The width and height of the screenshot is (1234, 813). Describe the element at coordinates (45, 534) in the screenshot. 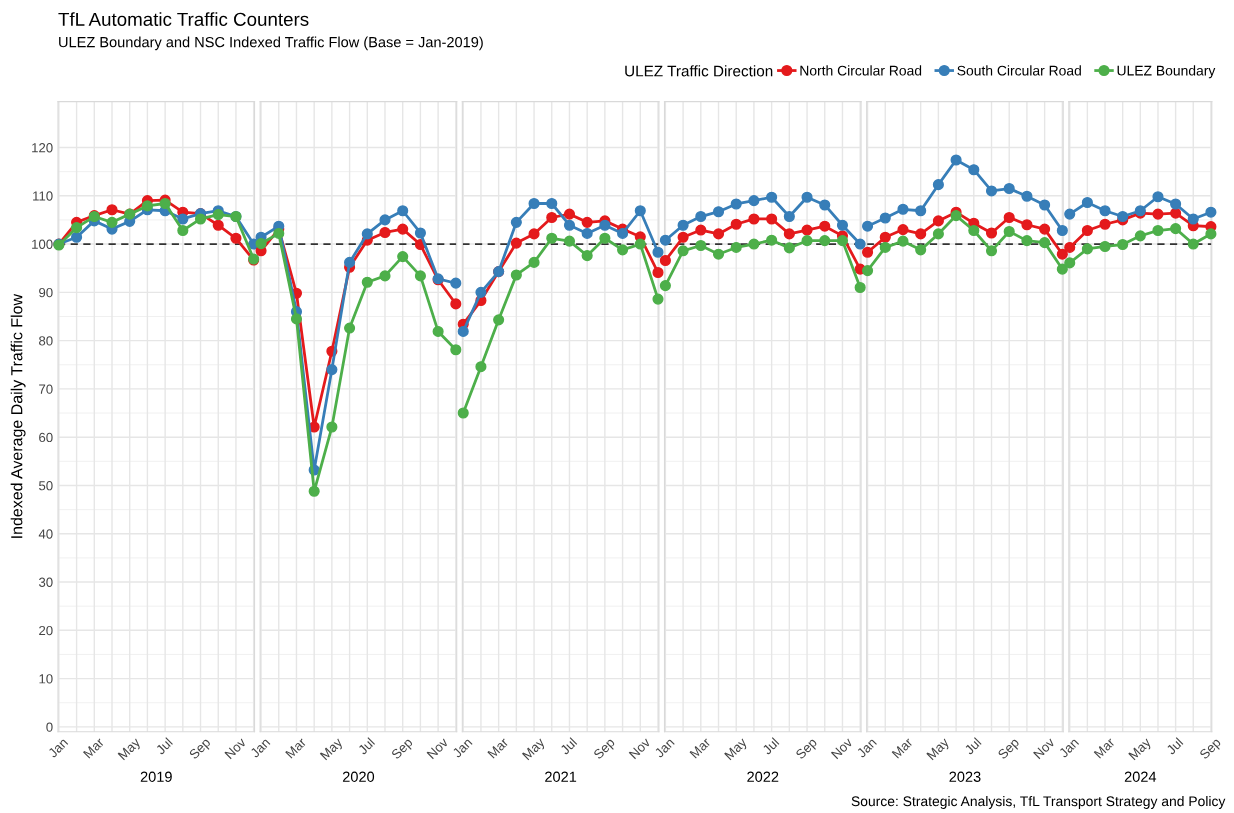

I see `y-tick-label: 40` at that location.